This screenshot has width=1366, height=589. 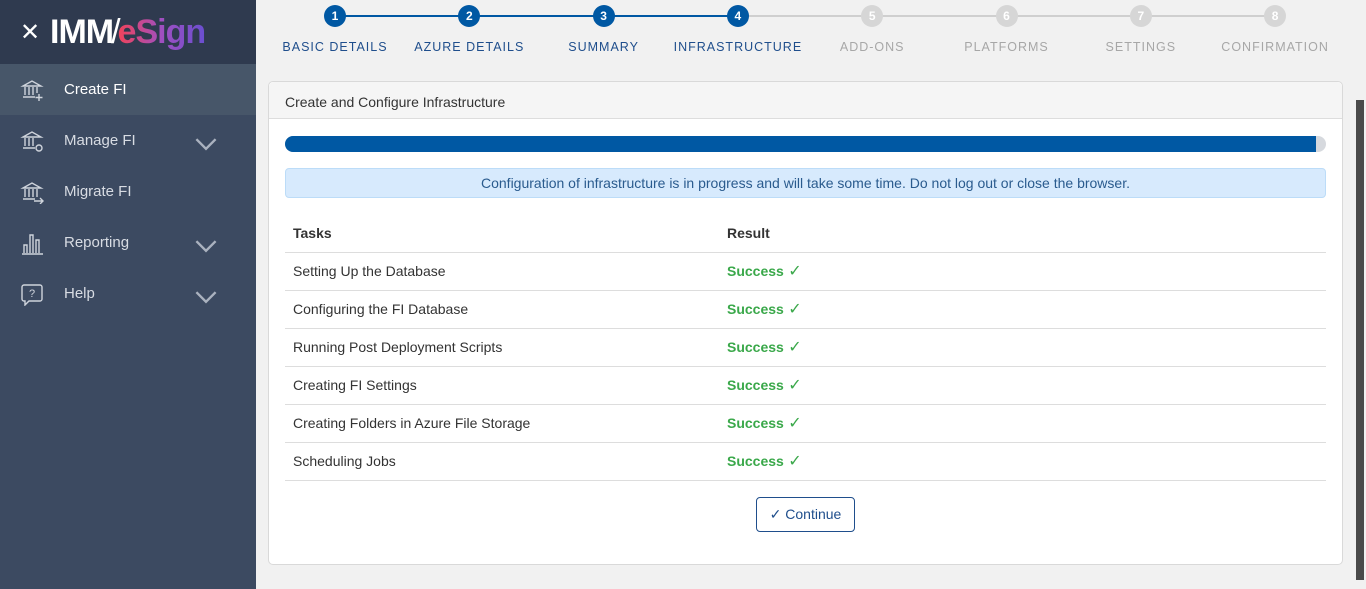 What do you see at coordinates (502, 309) in the screenshot?
I see `task-name: Configuring the FI Database` at bounding box center [502, 309].